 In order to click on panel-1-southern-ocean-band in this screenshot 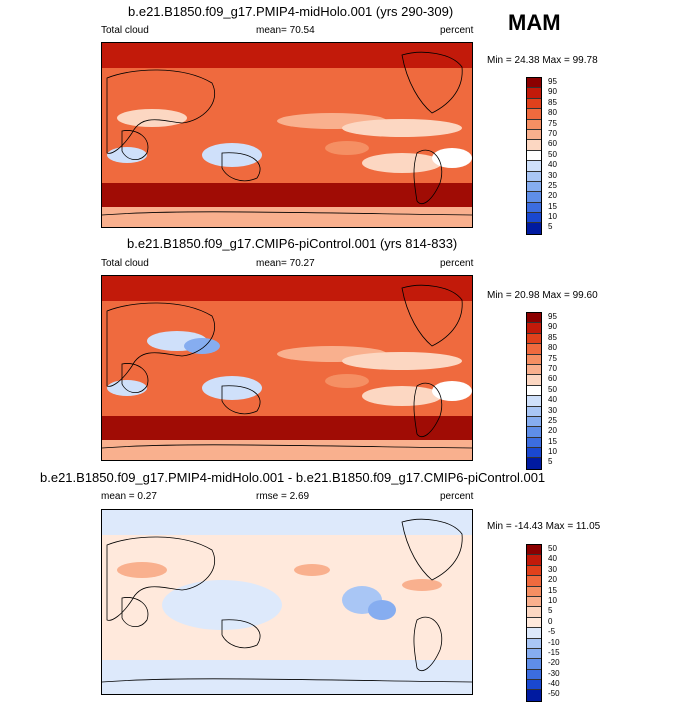, I will do `click(287, 195)`.